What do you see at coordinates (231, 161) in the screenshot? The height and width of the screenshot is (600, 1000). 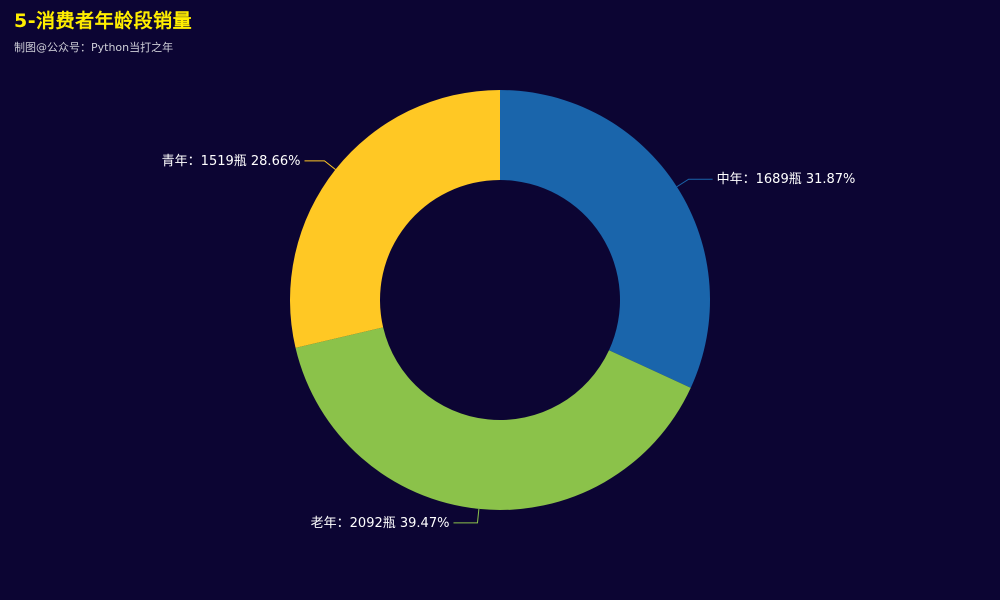 I see `slice-label-2: 青年：1519瓶 28.66%` at bounding box center [231, 161].